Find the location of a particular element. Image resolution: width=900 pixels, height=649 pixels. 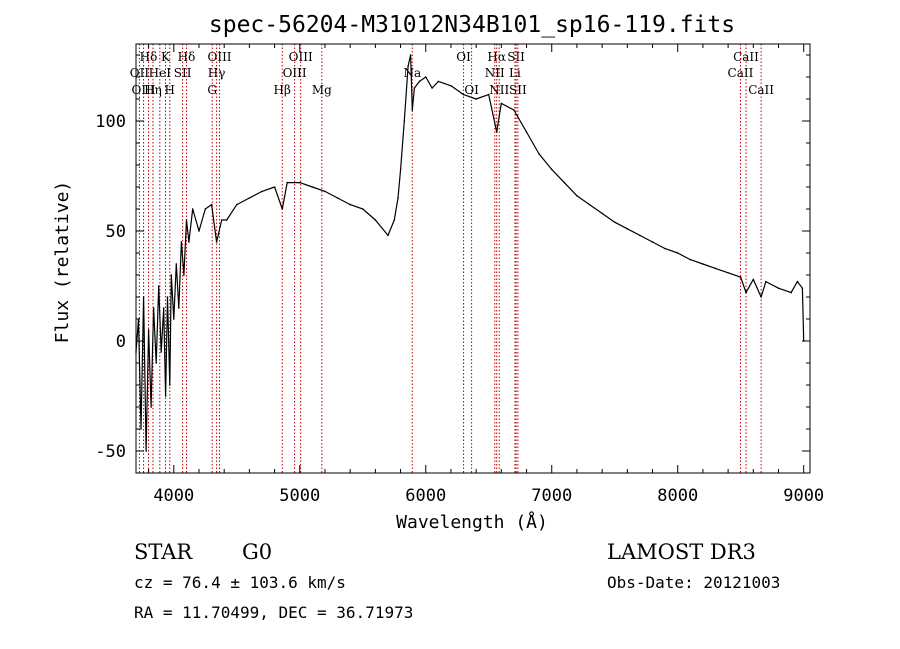

marker-label: NII is located at coordinates (499, 90).